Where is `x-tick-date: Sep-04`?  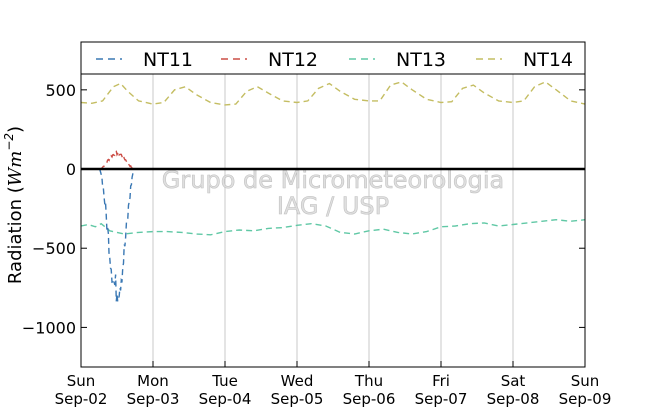
x-tick-date: Sep-04 is located at coordinates (225, 399).